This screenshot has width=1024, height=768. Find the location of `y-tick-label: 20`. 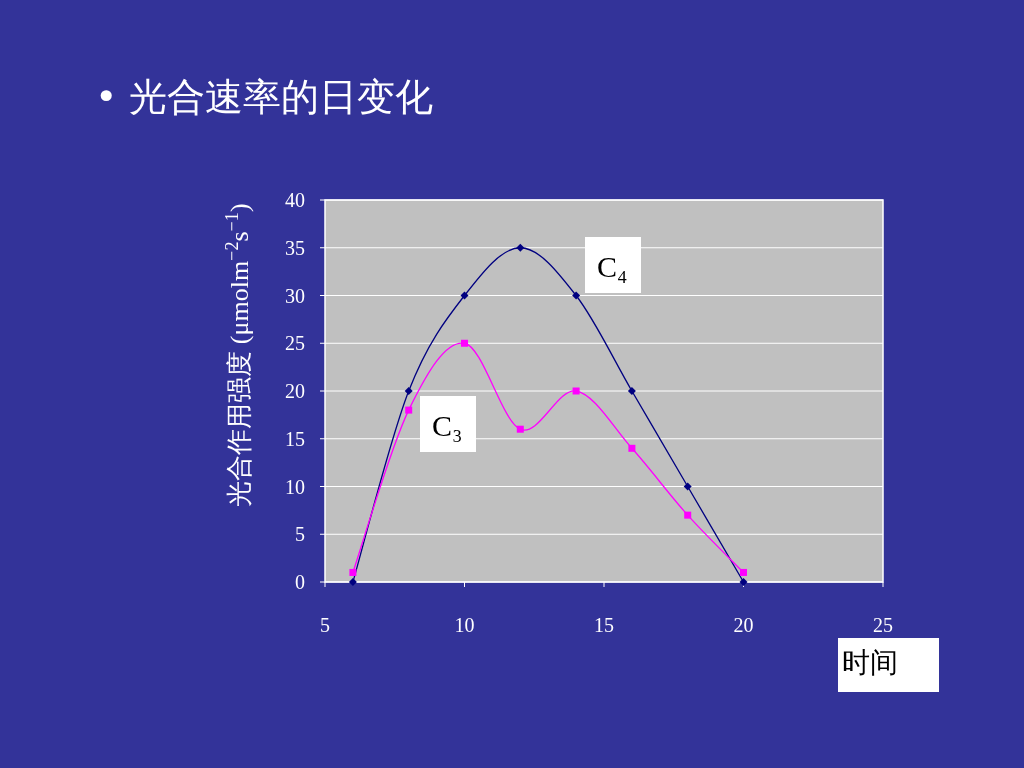

y-tick-label: 20 is located at coordinates (295, 391).